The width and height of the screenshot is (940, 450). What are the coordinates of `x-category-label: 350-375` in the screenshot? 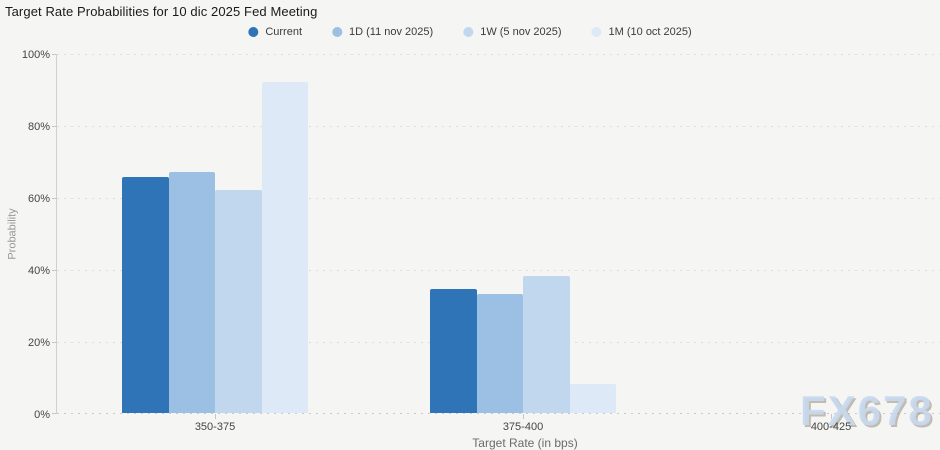 It's located at (215, 427).